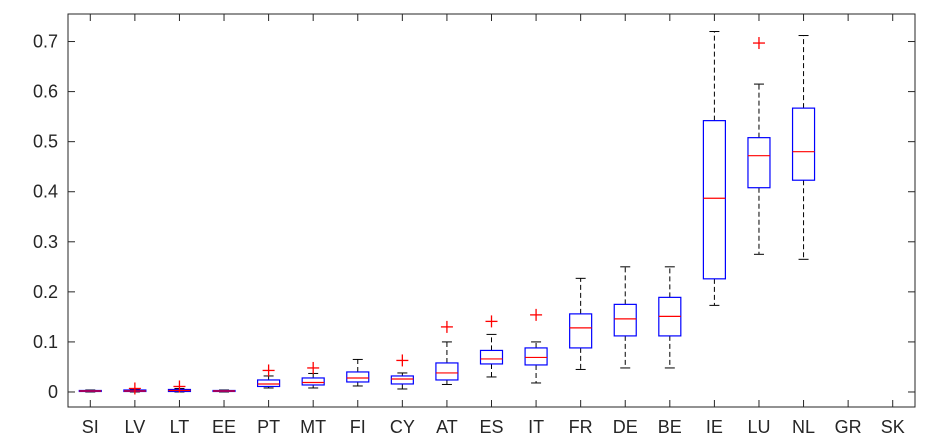 This screenshot has width=928, height=436. I want to click on x-tick-label: LT, so click(180, 426).